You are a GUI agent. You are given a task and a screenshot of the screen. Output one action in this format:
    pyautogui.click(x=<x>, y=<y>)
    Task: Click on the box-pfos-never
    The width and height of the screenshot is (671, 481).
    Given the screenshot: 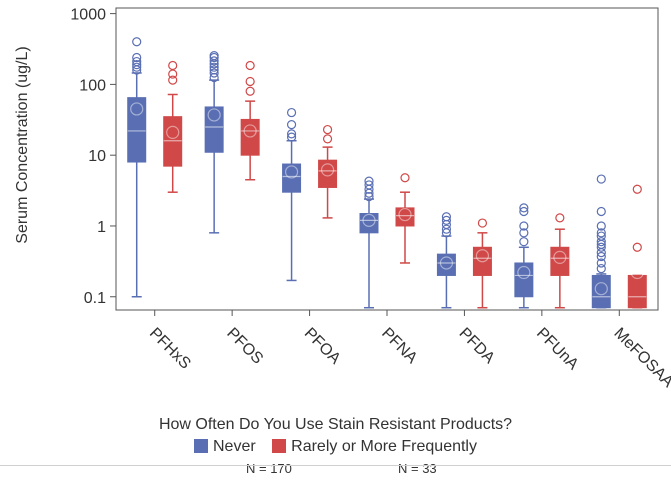 What is the action you would take?
    pyautogui.click(x=214, y=142)
    